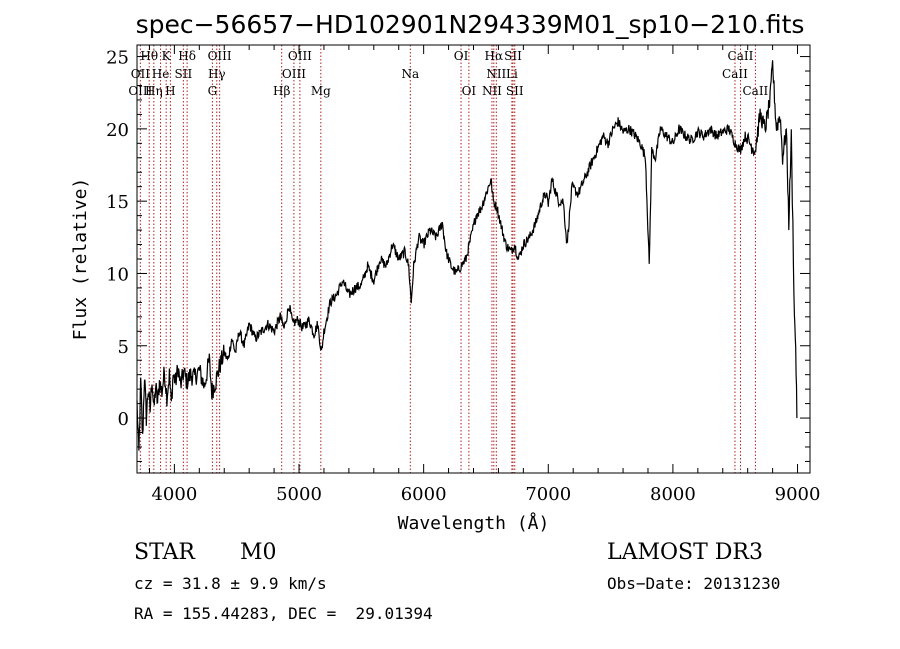 The height and width of the screenshot is (649, 900). I want to click on emission-line-label: Hα, so click(494, 56).